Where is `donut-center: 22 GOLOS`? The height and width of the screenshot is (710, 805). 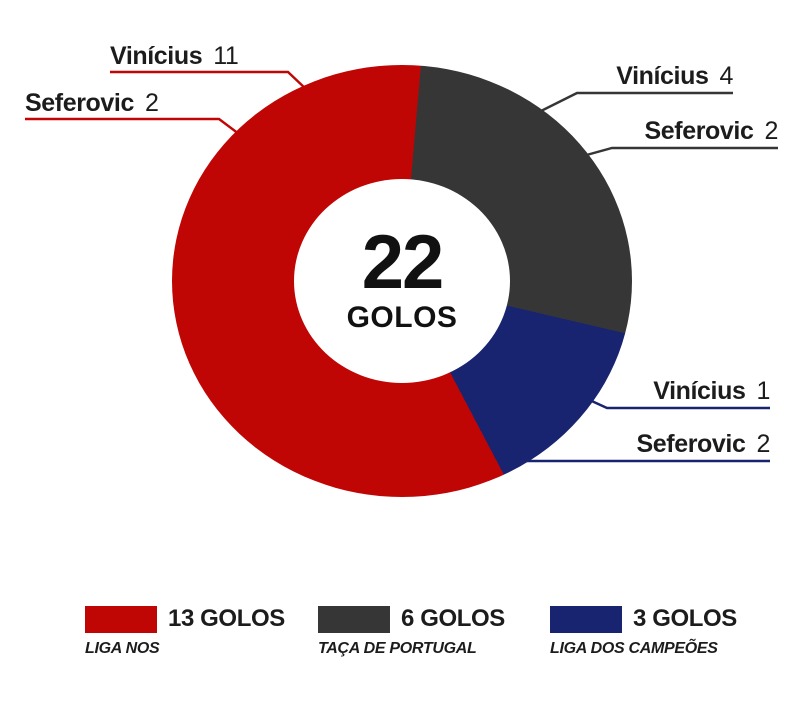
donut-center: 22 GOLOS is located at coordinates (402, 281).